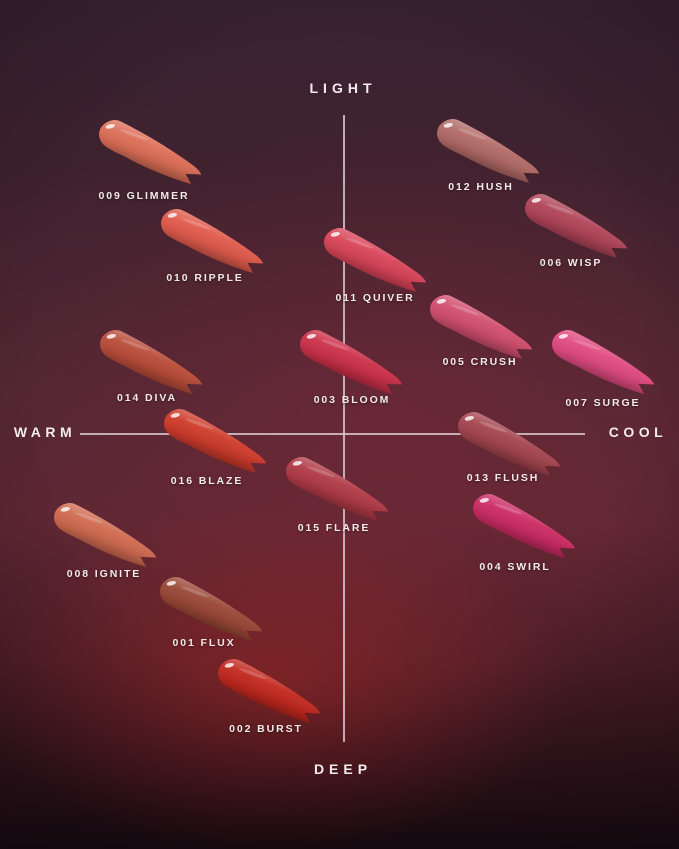 This screenshot has height=849, width=679. What do you see at coordinates (480, 362) in the screenshot?
I see `shade-label: 005 CRUSH` at bounding box center [480, 362].